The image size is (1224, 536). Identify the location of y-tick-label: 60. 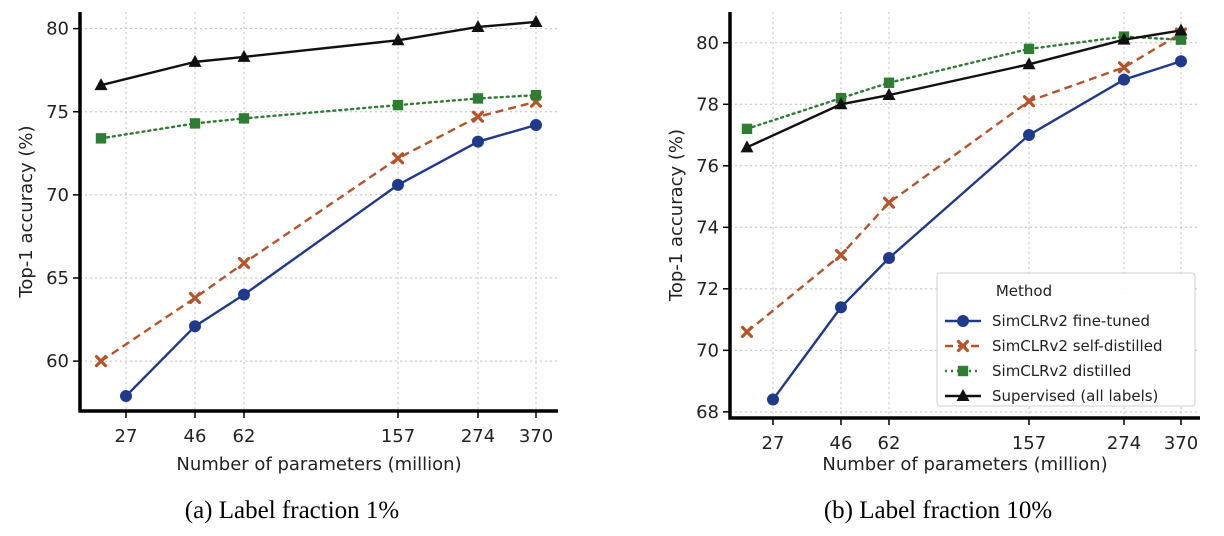
(57, 361).